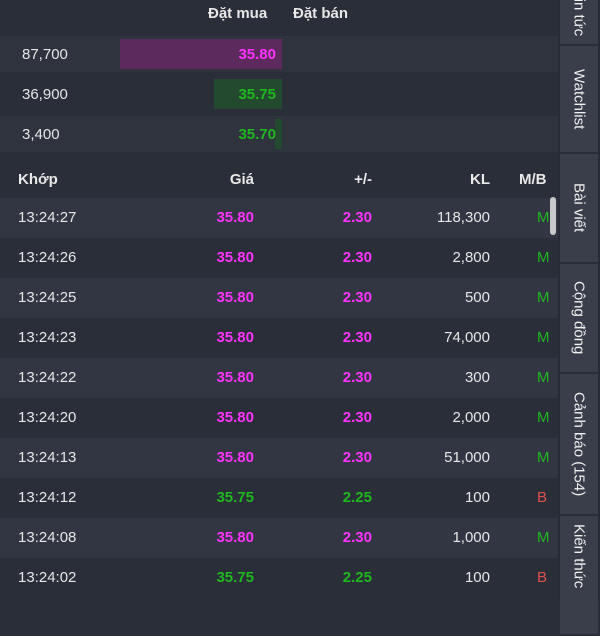 The width and height of the screenshot is (600, 636). Describe the element at coordinates (279, 378) in the screenshot. I see `trade-row: 13:24:22 35.80 2.30 300 M` at that location.